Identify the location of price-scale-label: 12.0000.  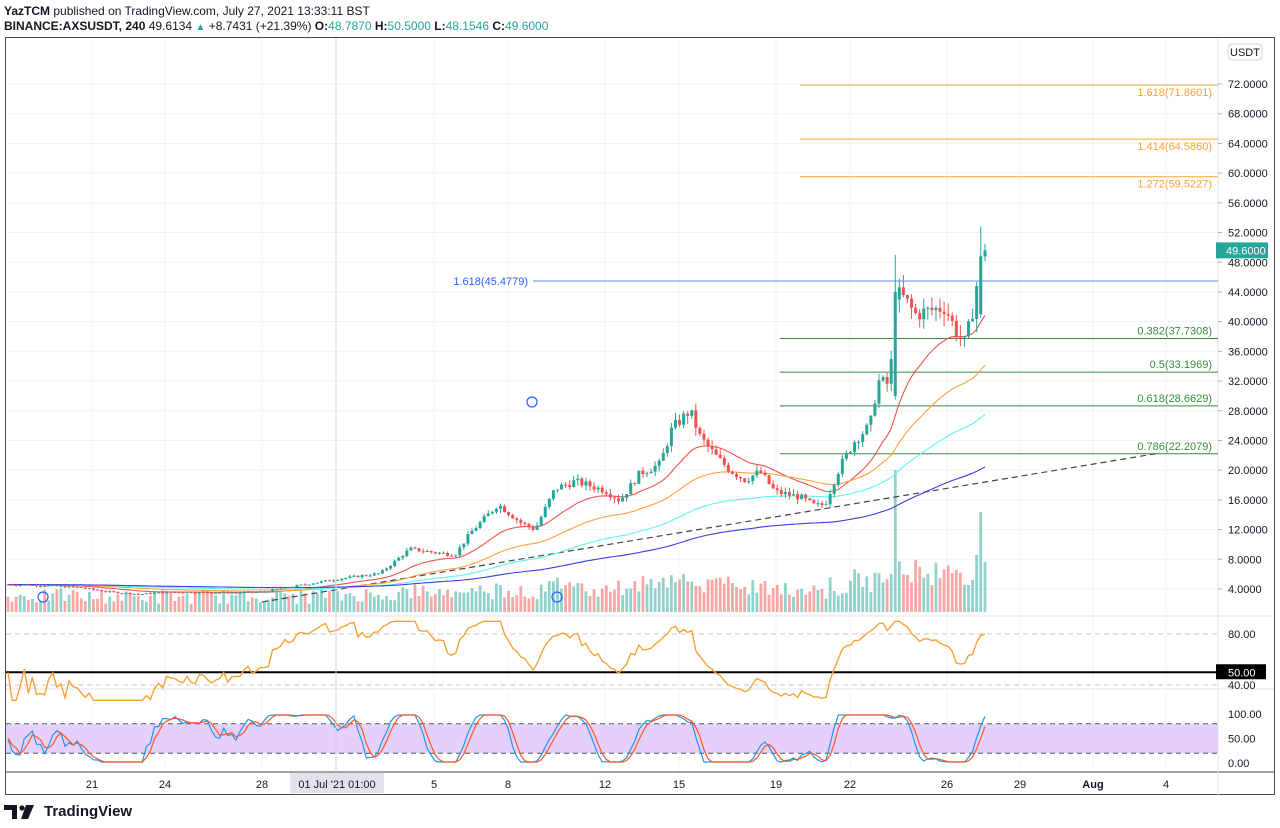
(1248, 531).